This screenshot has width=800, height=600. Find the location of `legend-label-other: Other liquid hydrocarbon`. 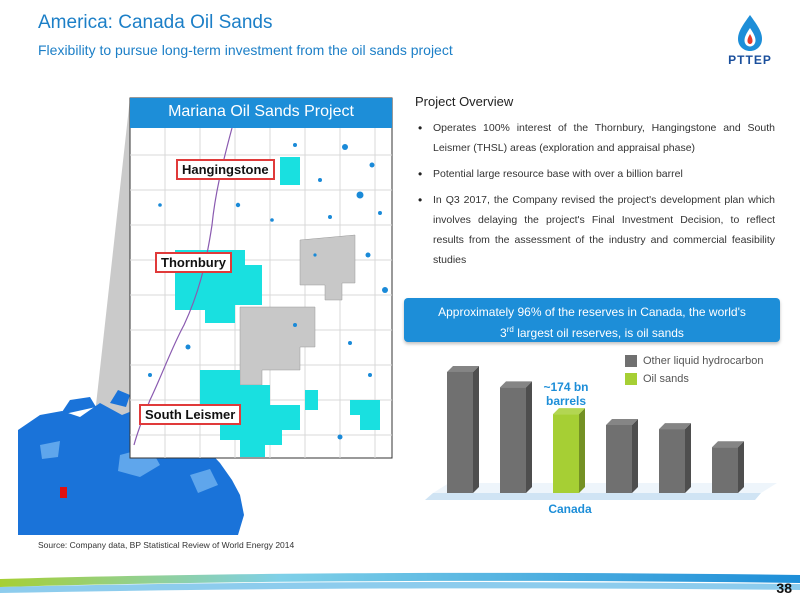

legend-label-other: Other liquid hydrocarbon is located at coordinates (703, 361).